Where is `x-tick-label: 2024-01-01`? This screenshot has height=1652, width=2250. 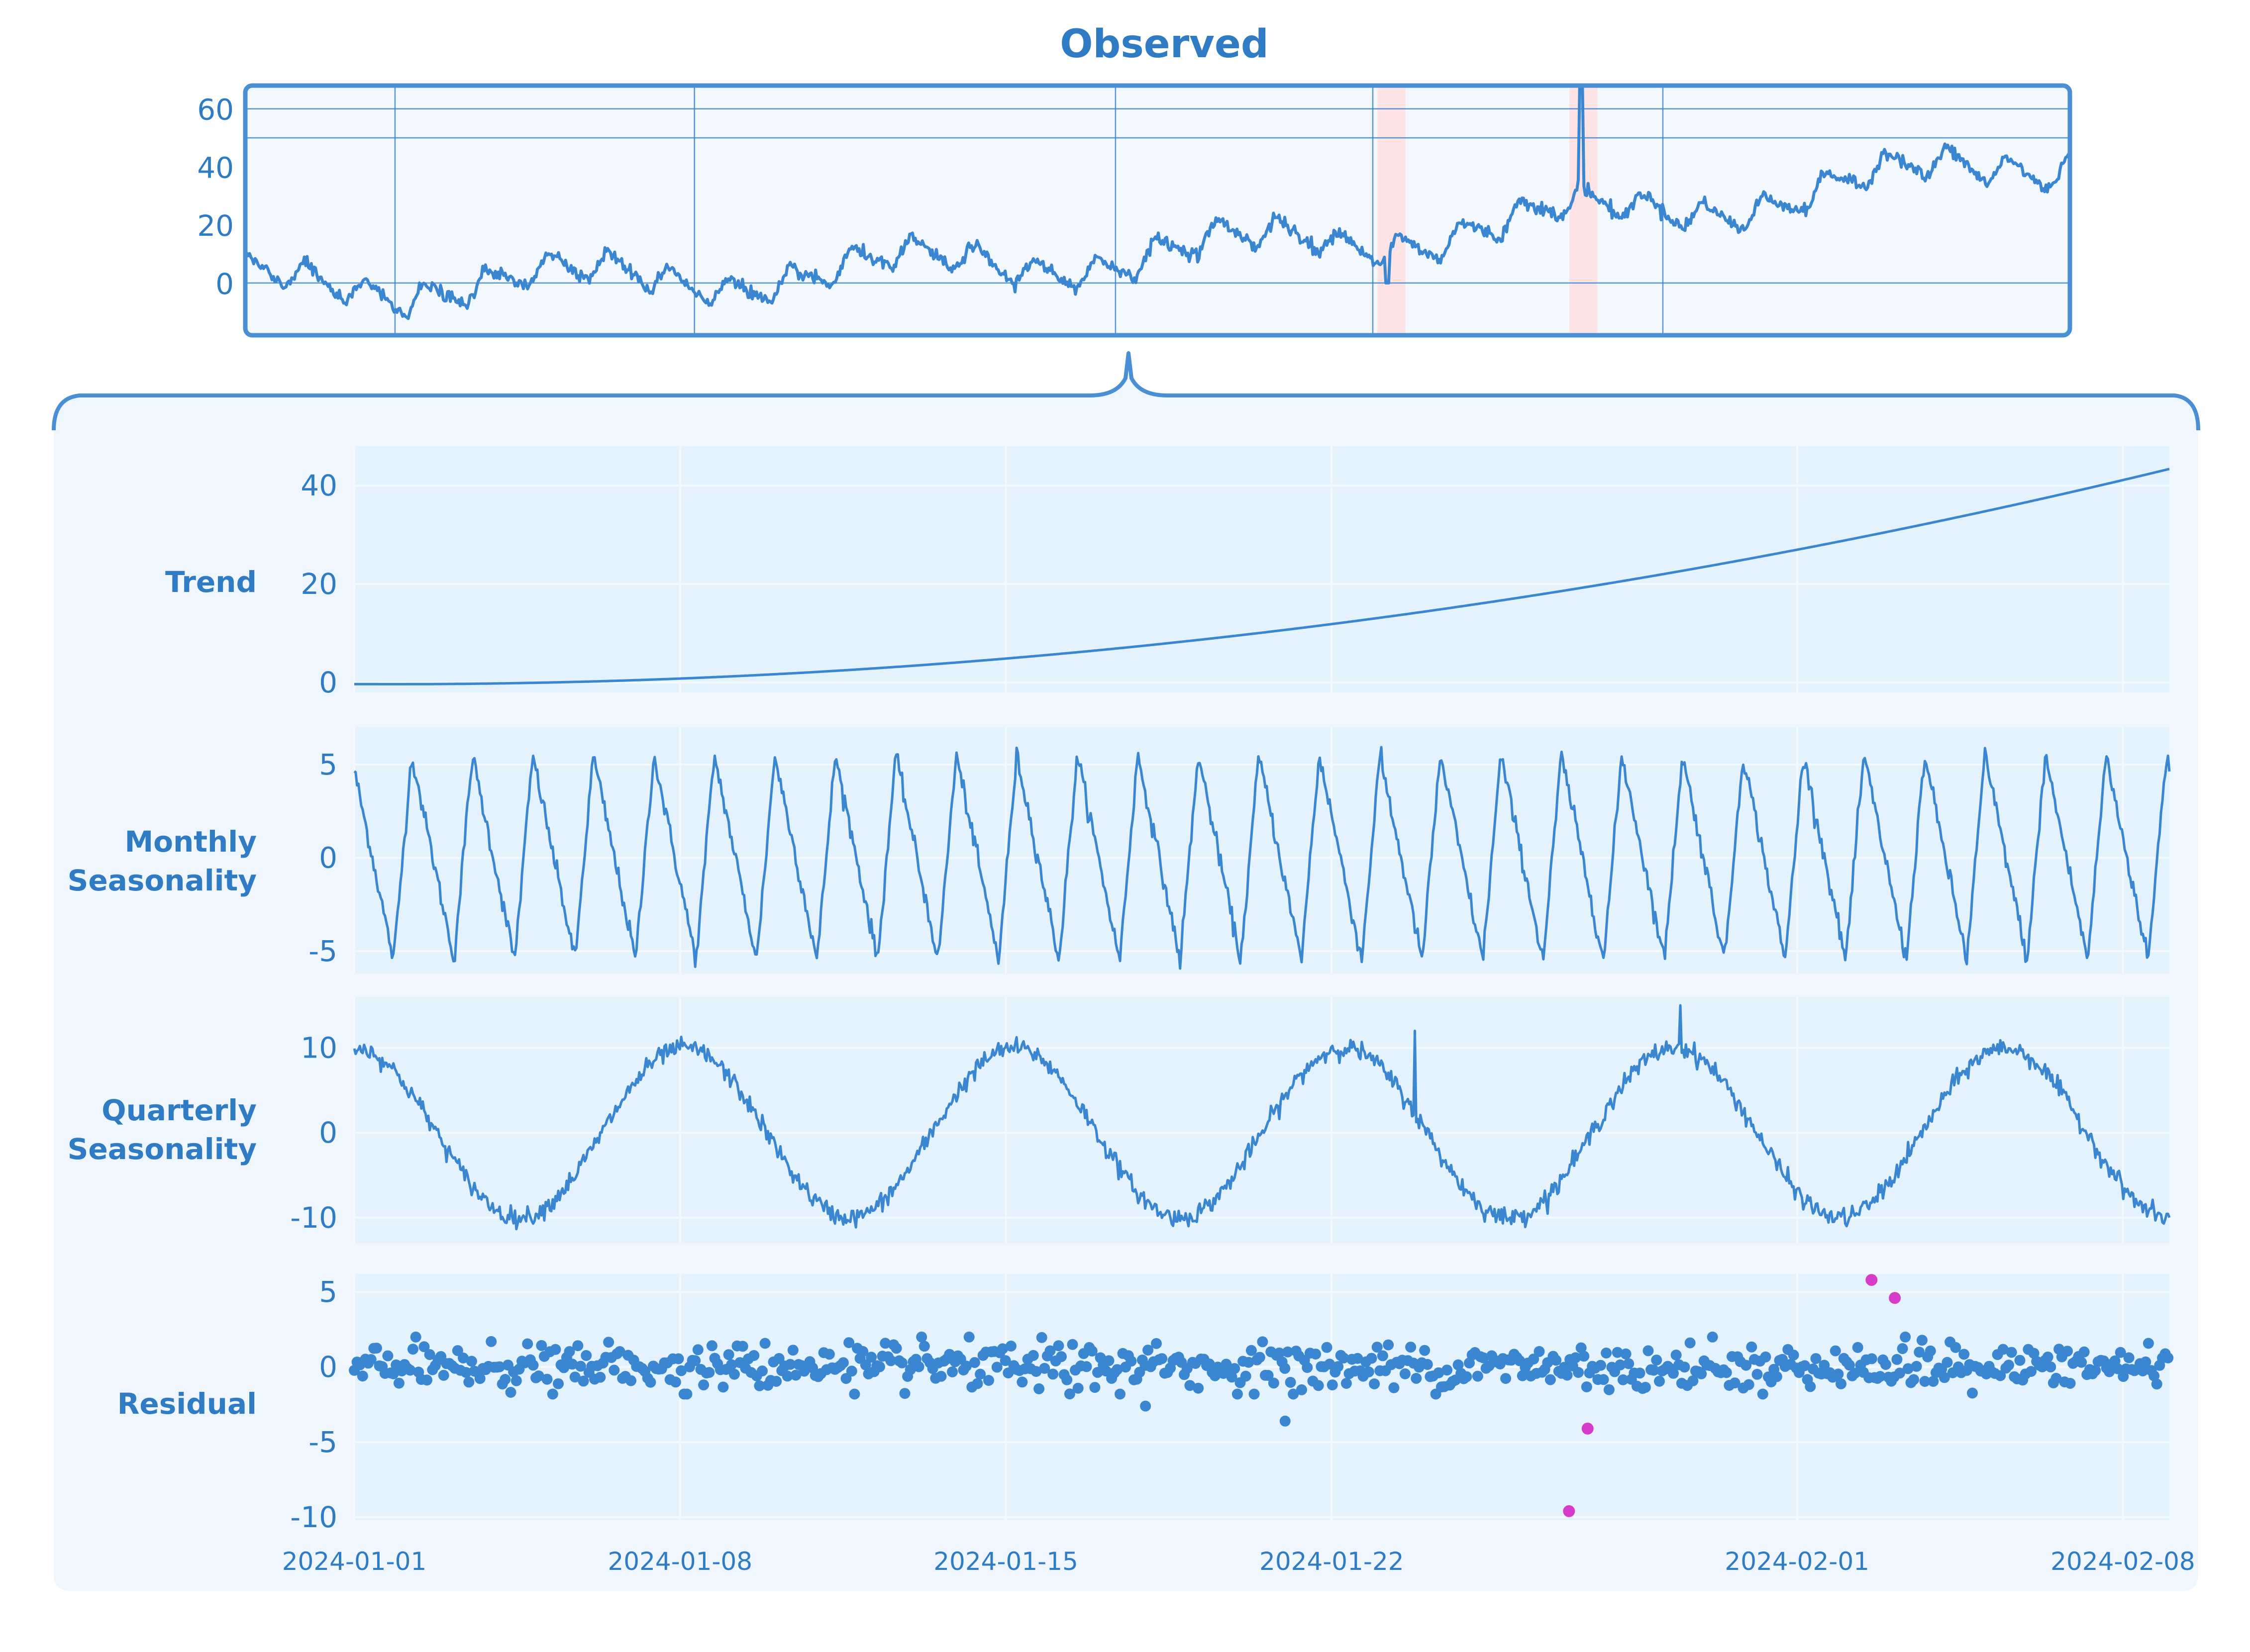 x-tick-label: 2024-01-01 is located at coordinates (355, 1561).